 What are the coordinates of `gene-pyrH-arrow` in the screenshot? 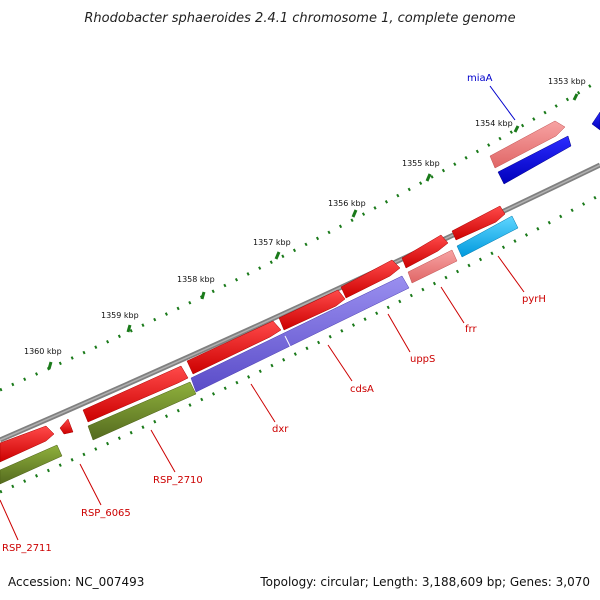 It's located at (487, 236).